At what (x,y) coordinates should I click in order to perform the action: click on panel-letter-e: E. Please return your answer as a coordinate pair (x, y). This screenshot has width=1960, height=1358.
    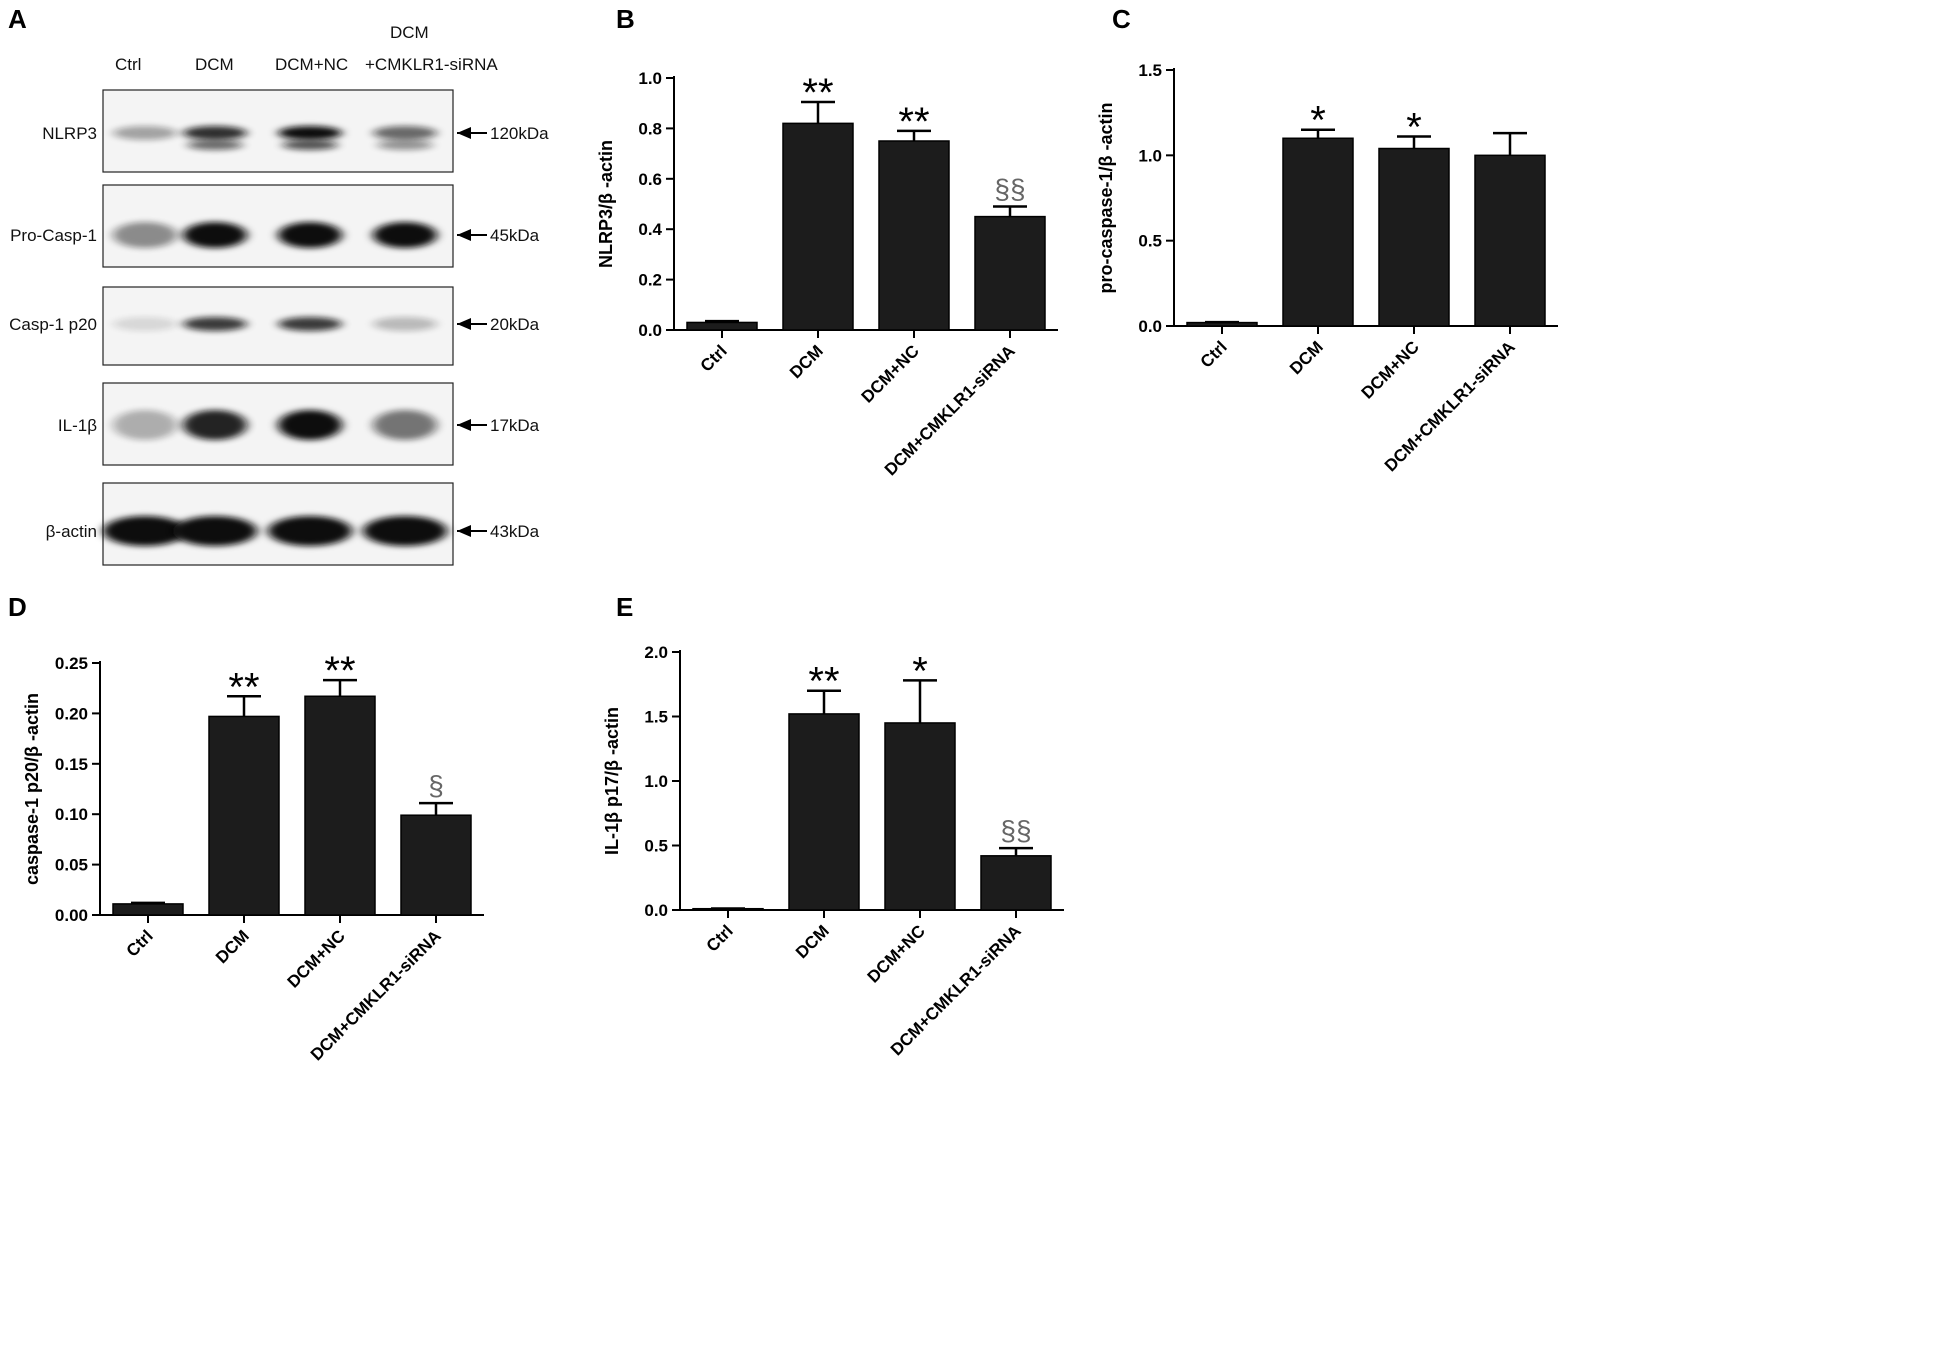
    Looking at the image, I should click on (625, 607).